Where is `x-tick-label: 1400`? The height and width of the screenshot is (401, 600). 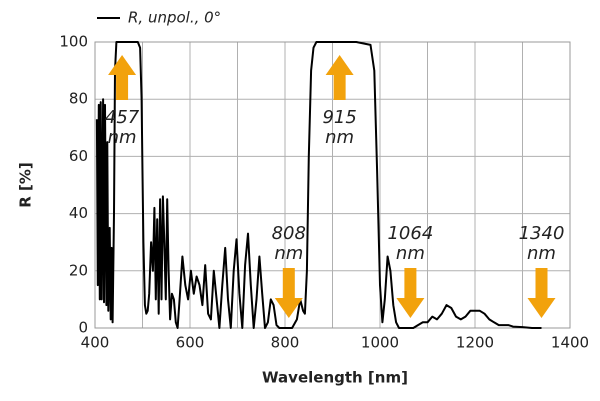 x-tick-label: 1400 is located at coordinates (570, 343).